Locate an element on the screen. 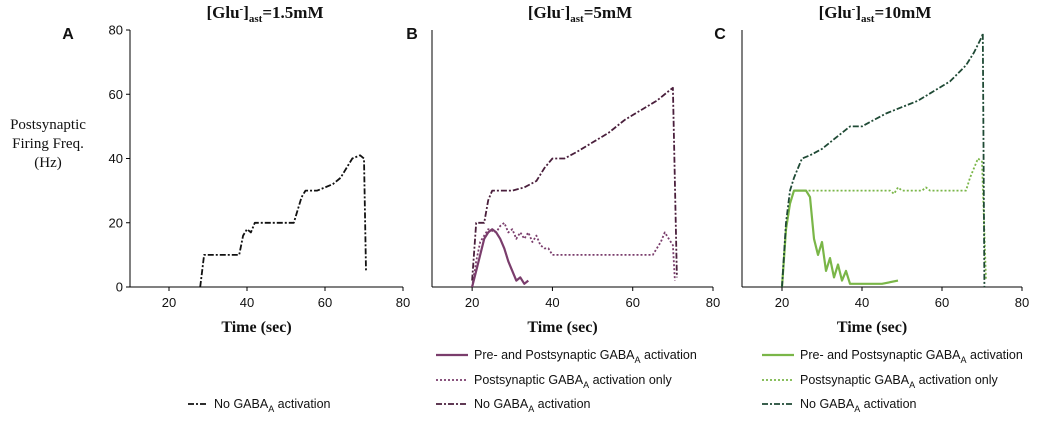 Image resolution: width=1045 pixels, height=425 pixels. y-tick-label: 20 is located at coordinates (116, 222).